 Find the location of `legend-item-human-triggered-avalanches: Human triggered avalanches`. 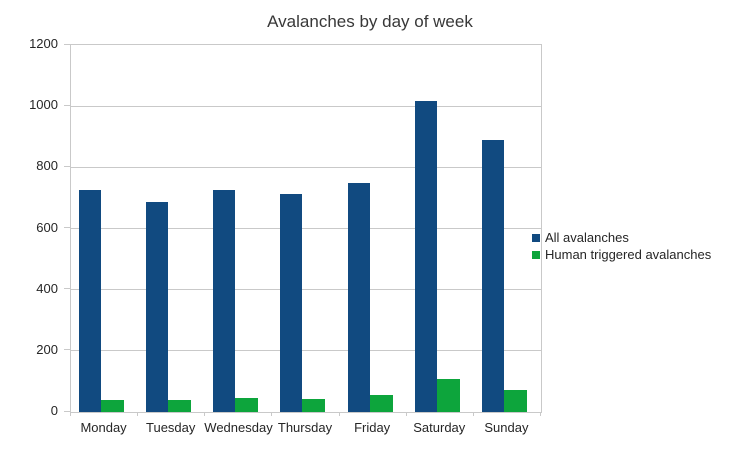

legend-item-human-triggered-avalanches: Human triggered avalanches is located at coordinates (621, 254).